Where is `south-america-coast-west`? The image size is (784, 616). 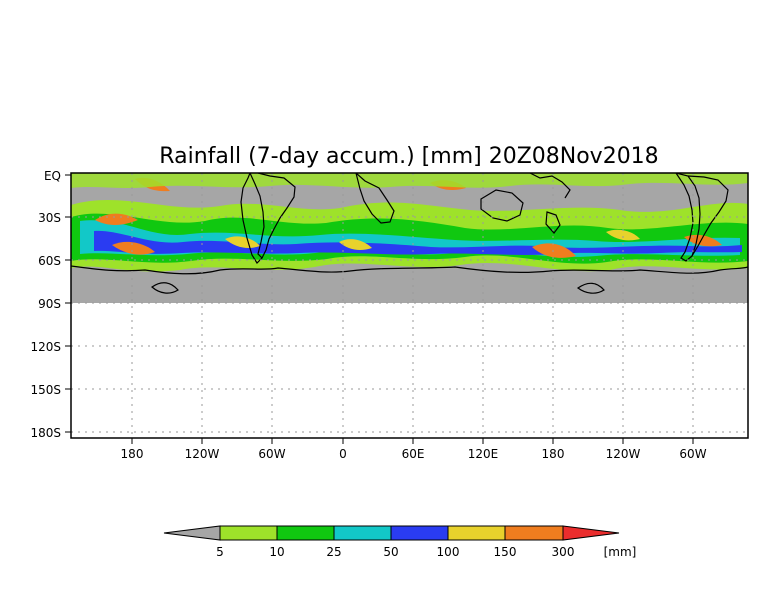 south-america-coast-west is located at coordinates (276, 216).